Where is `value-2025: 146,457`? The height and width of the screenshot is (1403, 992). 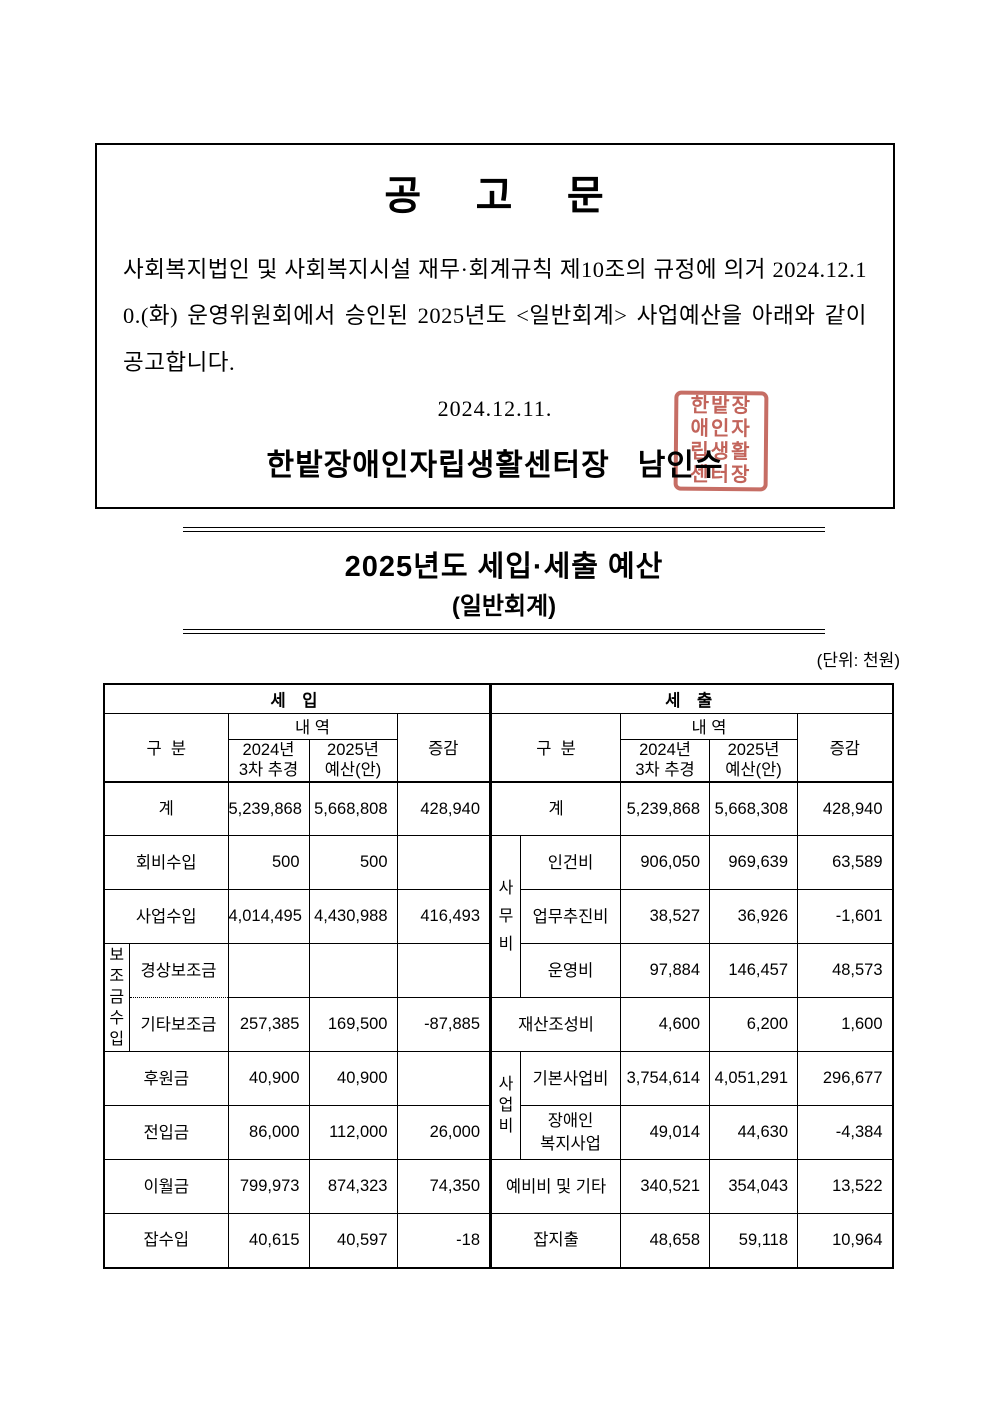 value-2025: 146,457 is located at coordinates (754, 971).